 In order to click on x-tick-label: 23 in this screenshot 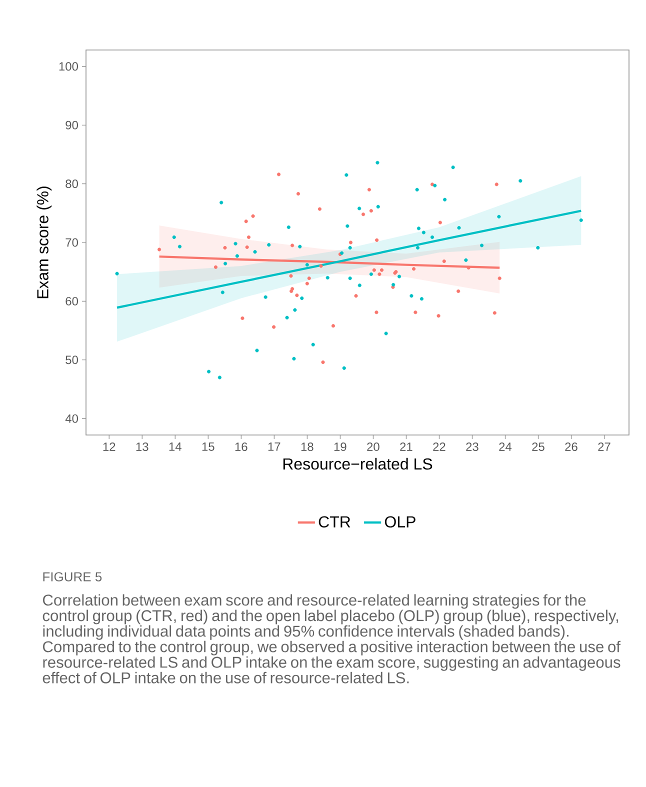, I will do `click(472, 447)`.